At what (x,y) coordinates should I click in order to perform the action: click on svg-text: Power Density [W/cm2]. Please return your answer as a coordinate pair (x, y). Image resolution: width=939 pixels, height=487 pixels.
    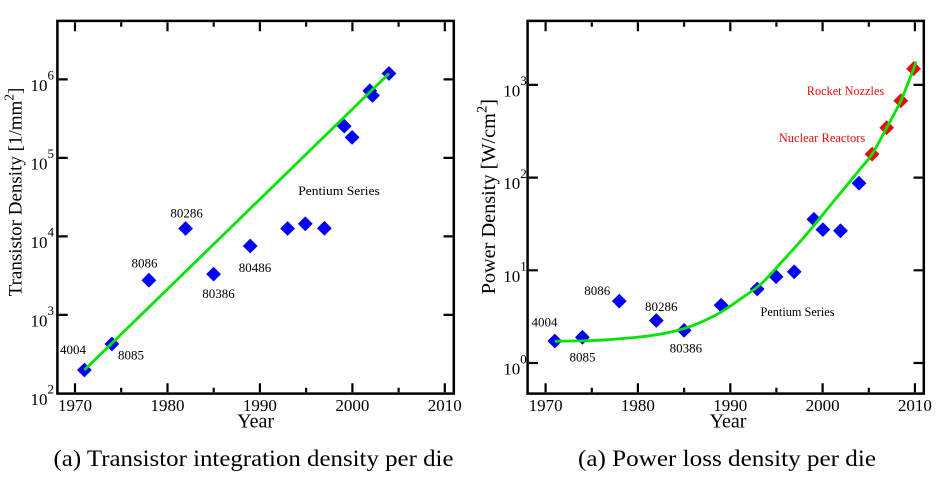
    Looking at the image, I should click on (488, 196).